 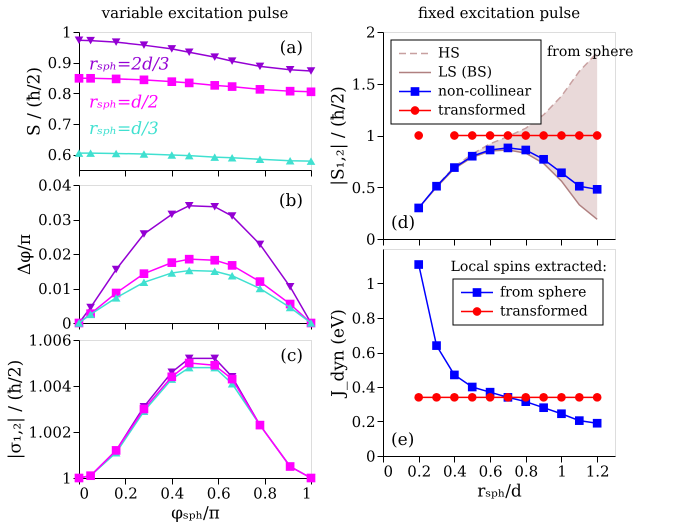 What do you see at coordinates (528, 267) in the screenshot?
I see `legend-title: Local spins extracted:` at bounding box center [528, 267].